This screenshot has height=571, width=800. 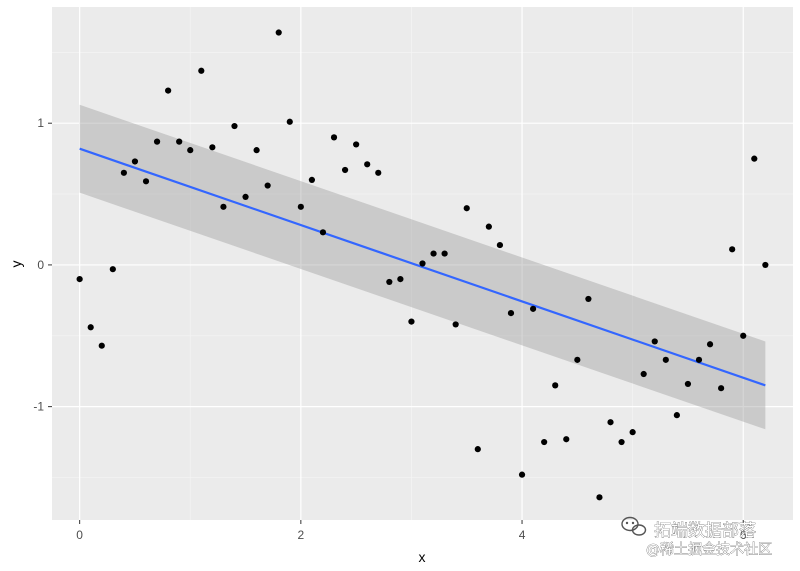 What do you see at coordinates (411, 531) in the screenshot?
I see `x-axis-ticks: 0 2 4 6` at bounding box center [411, 531].